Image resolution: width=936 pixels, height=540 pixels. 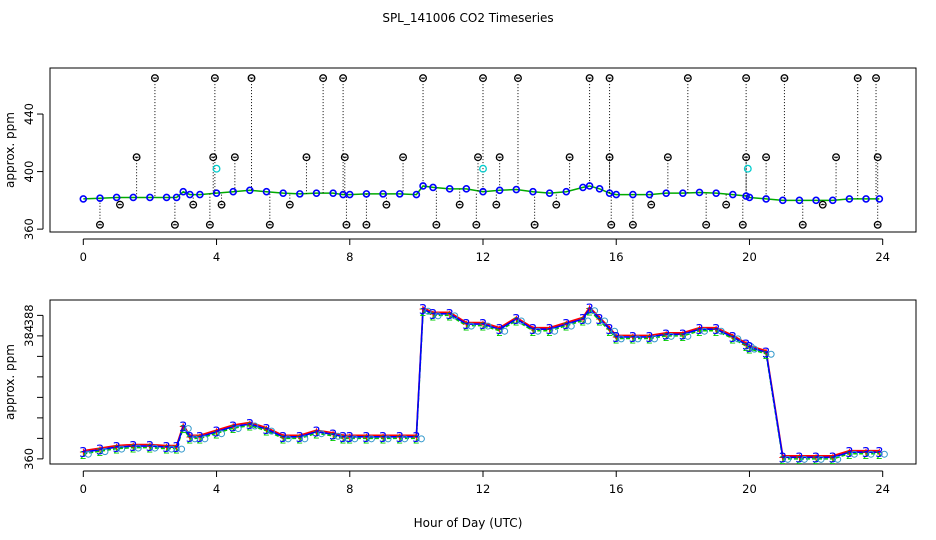 I want to click on bottom-x-tick-label: 20, so click(x=749, y=489).